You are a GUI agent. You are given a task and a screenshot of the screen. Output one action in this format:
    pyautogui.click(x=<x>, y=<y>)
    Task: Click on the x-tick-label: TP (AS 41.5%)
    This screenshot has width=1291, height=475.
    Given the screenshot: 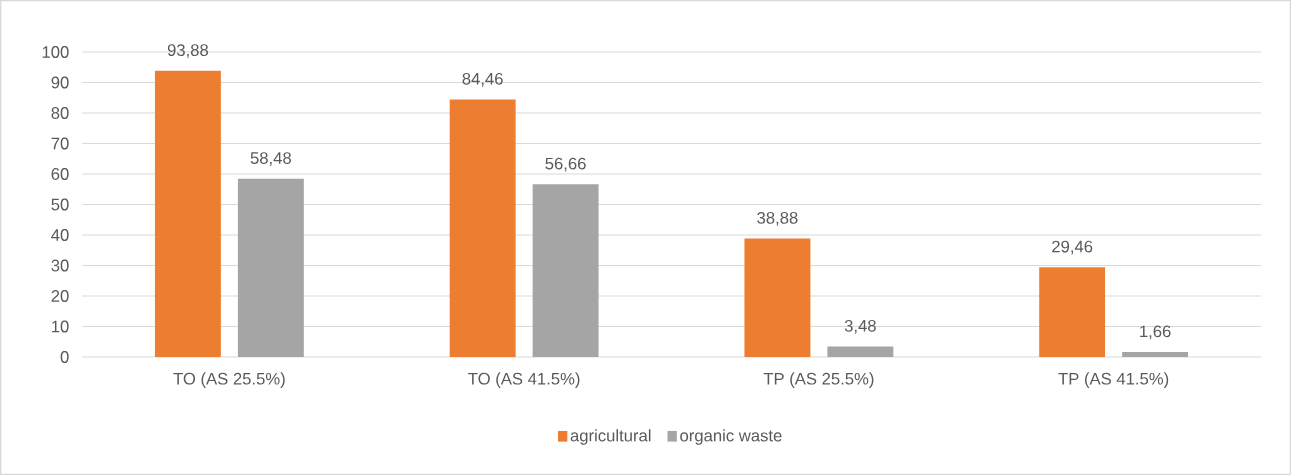 What is the action you would take?
    pyautogui.click(x=1113, y=380)
    